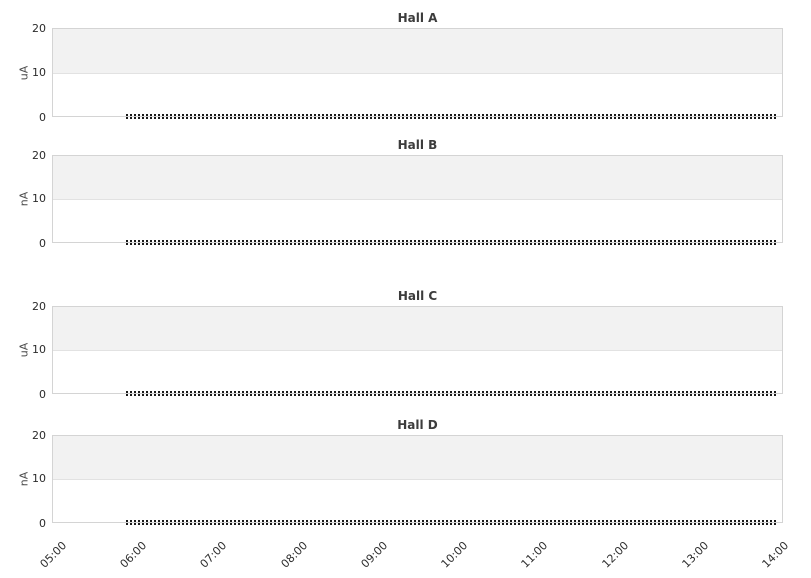 The image size is (811, 578). What do you see at coordinates (417, 296) in the screenshot?
I see `chart-title: Hall C` at bounding box center [417, 296].